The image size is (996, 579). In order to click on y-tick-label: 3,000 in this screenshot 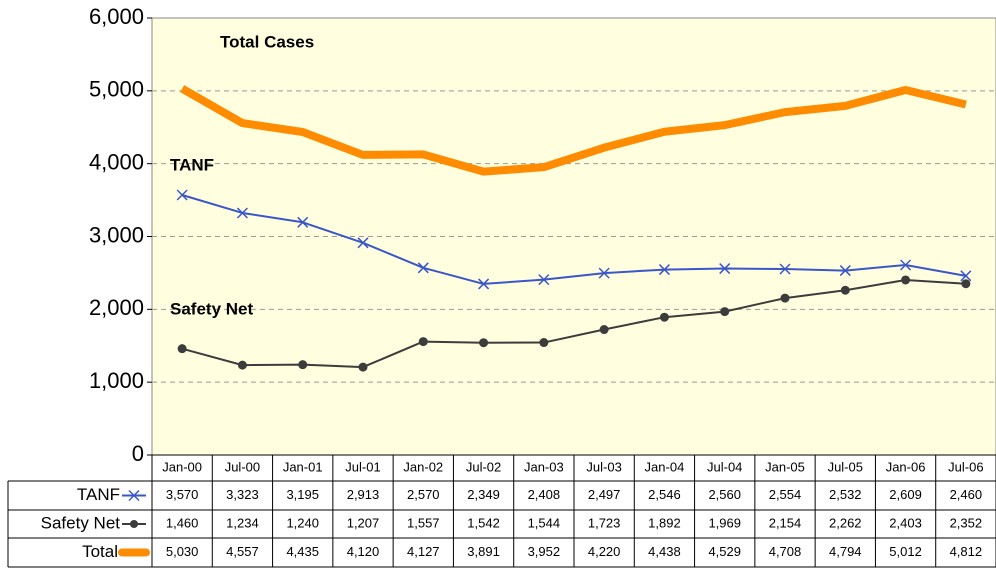, I will do `click(116, 234)`.